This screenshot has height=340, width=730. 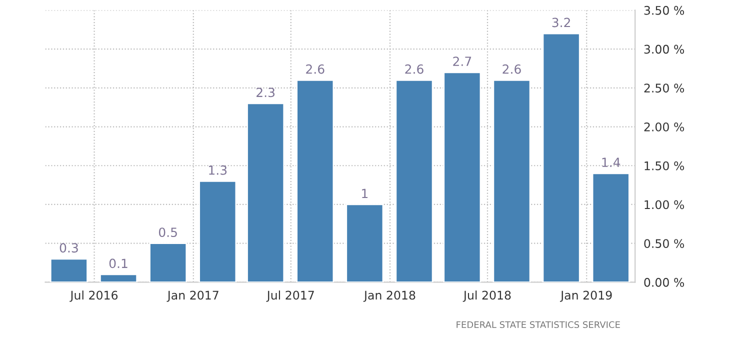 What do you see at coordinates (218, 170) in the screenshot?
I see `data-label: 1.3` at bounding box center [218, 170].